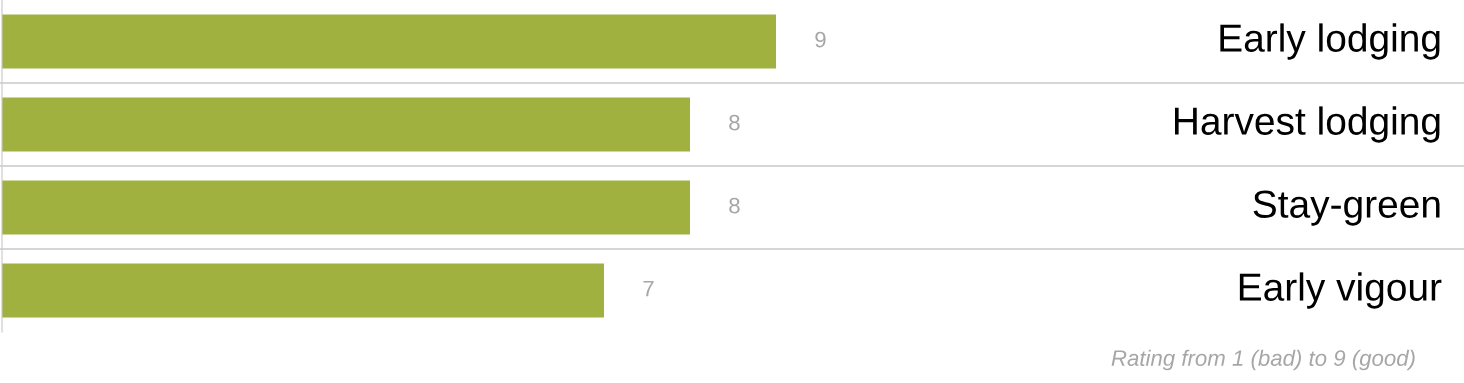  What do you see at coordinates (820, 39) in the screenshot?
I see `data-label: 9` at bounding box center [820, 39].